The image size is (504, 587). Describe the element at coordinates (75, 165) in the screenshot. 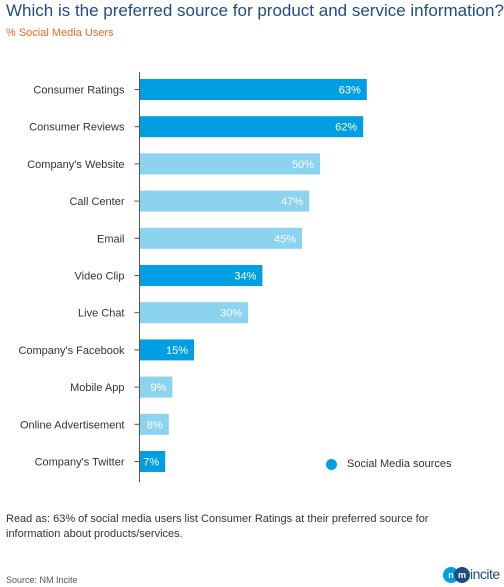

I see `category-label: Company's Website` at that location.